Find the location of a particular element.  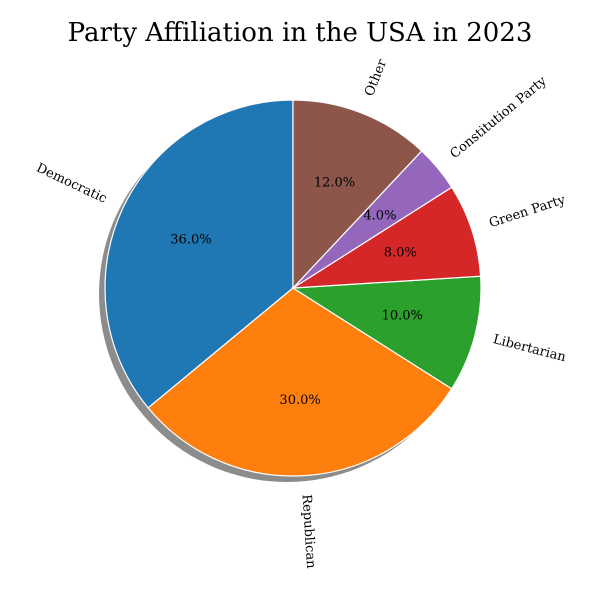

category-label-constitution-party: Constitution Party is located at coordinates (499, 117).